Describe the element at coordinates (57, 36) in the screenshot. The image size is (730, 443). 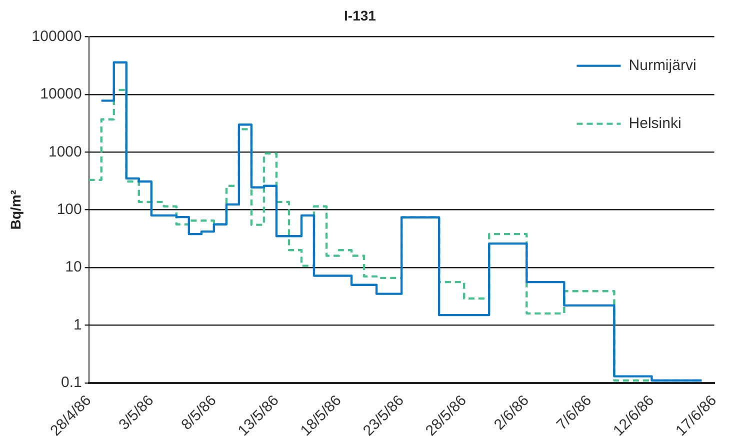
I see `y-tick-label: 100000` at that location.